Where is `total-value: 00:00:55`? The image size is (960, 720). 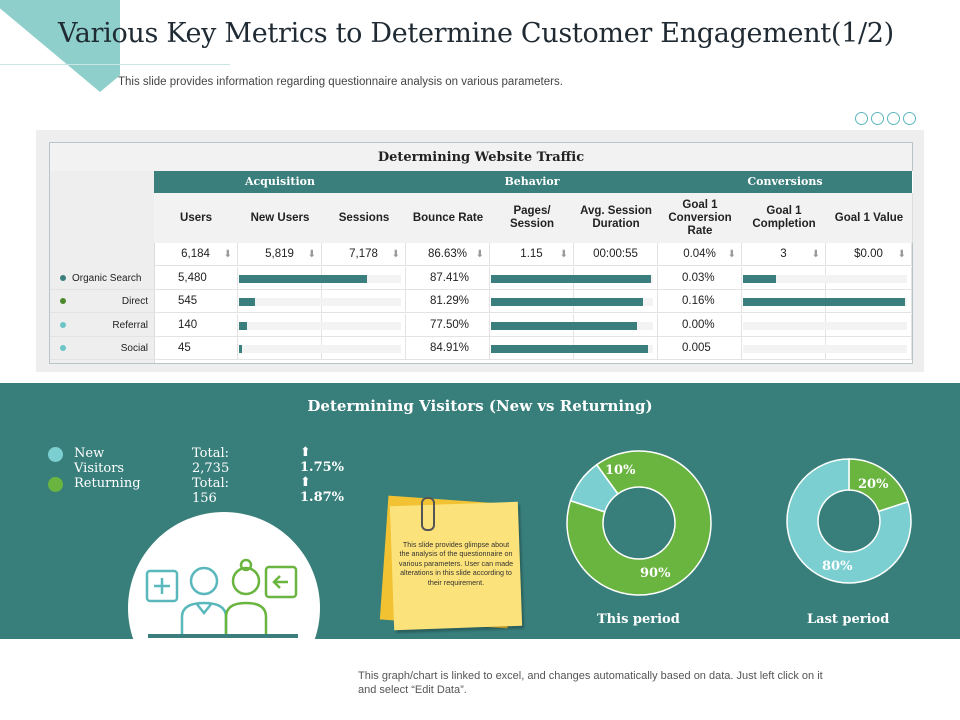
total-value: 00:00:55 is located at coordinates (615, 254).